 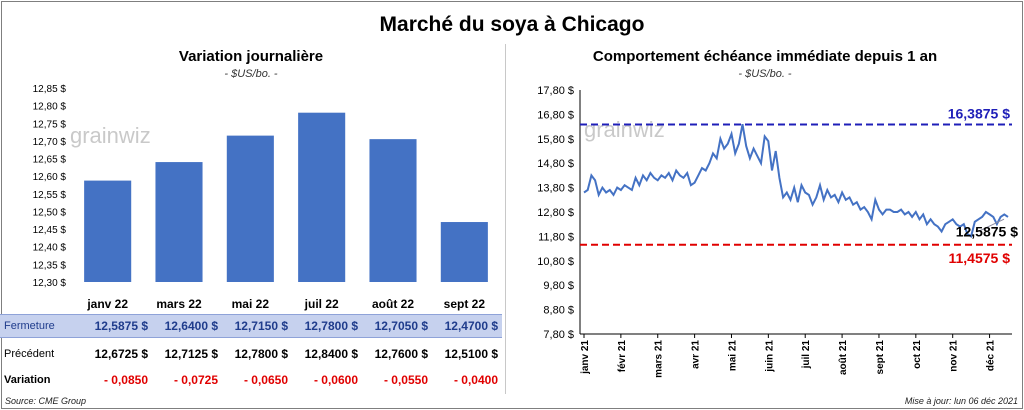 What do you see at coordinates (401, 326) in the screenshot?
I see `table-cell: 12,7050 $` at bounding box center [401, 326].